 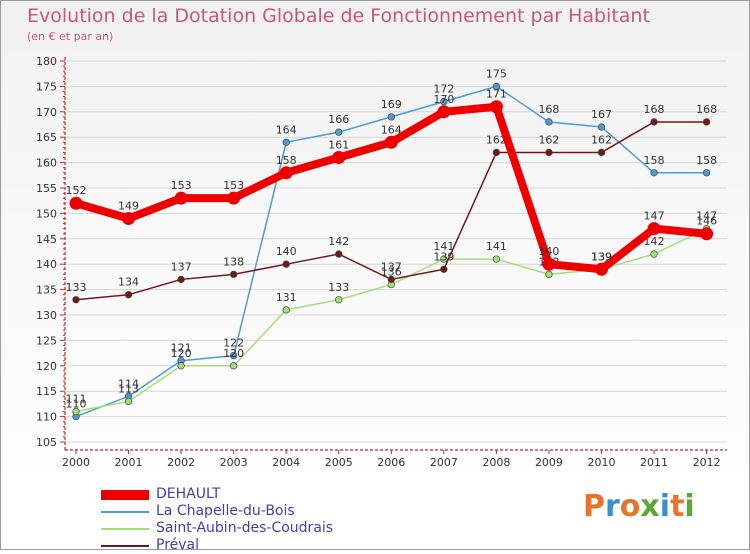 What do you see at coordinates (496, 139) in the screenshot?
I see `data-label: 162` at bounding box center [496, 139].